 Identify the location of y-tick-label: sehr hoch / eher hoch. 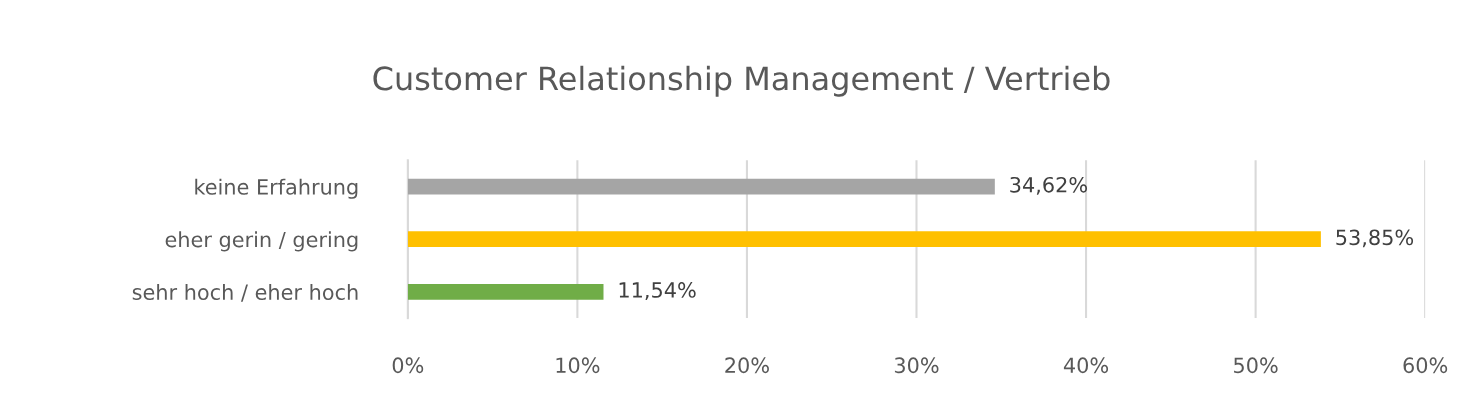
(245, 292).